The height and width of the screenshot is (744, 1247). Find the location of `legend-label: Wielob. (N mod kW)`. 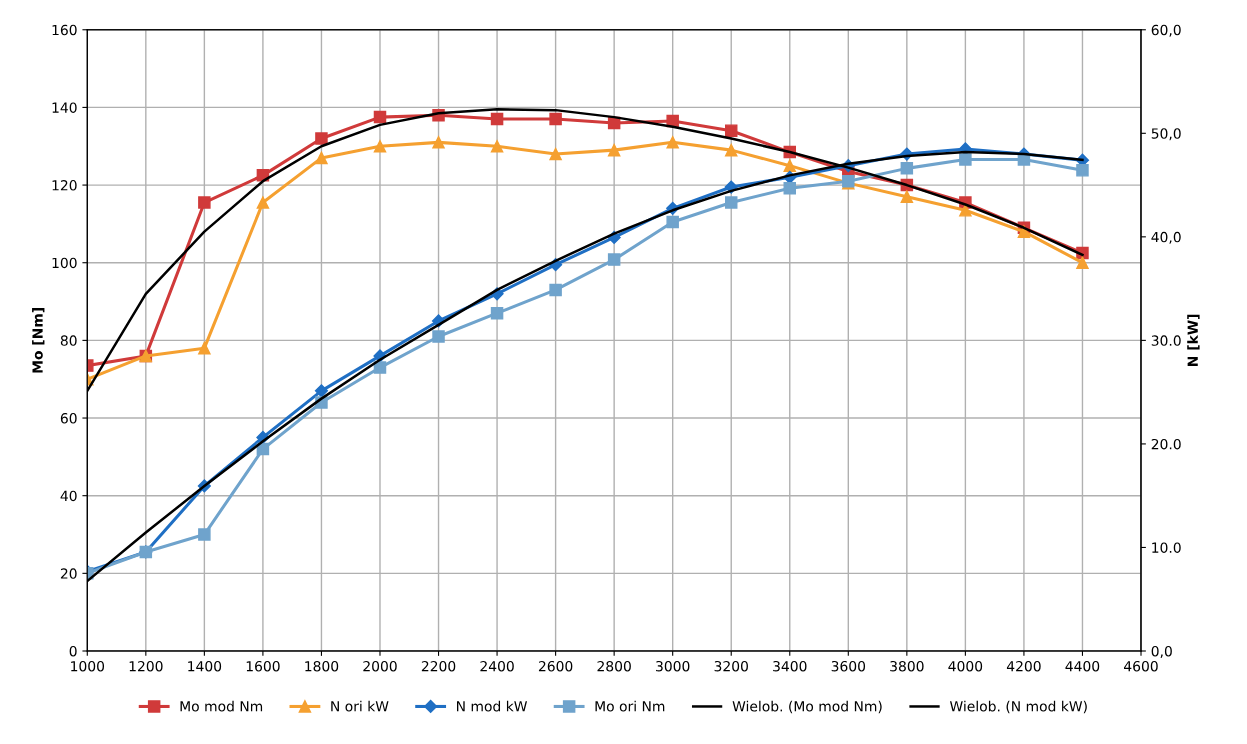

legend-label: Wielob. (N mod kW) is located at coordinates (1018, 707).